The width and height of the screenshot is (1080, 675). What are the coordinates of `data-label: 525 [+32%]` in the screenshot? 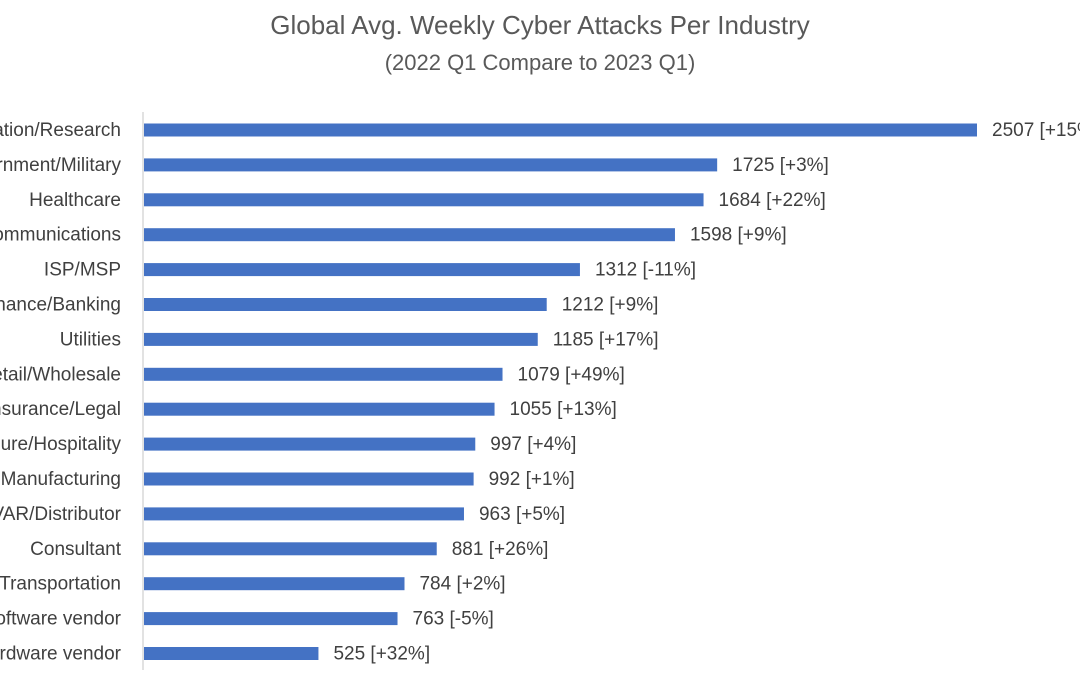 It's located at (381, 654).